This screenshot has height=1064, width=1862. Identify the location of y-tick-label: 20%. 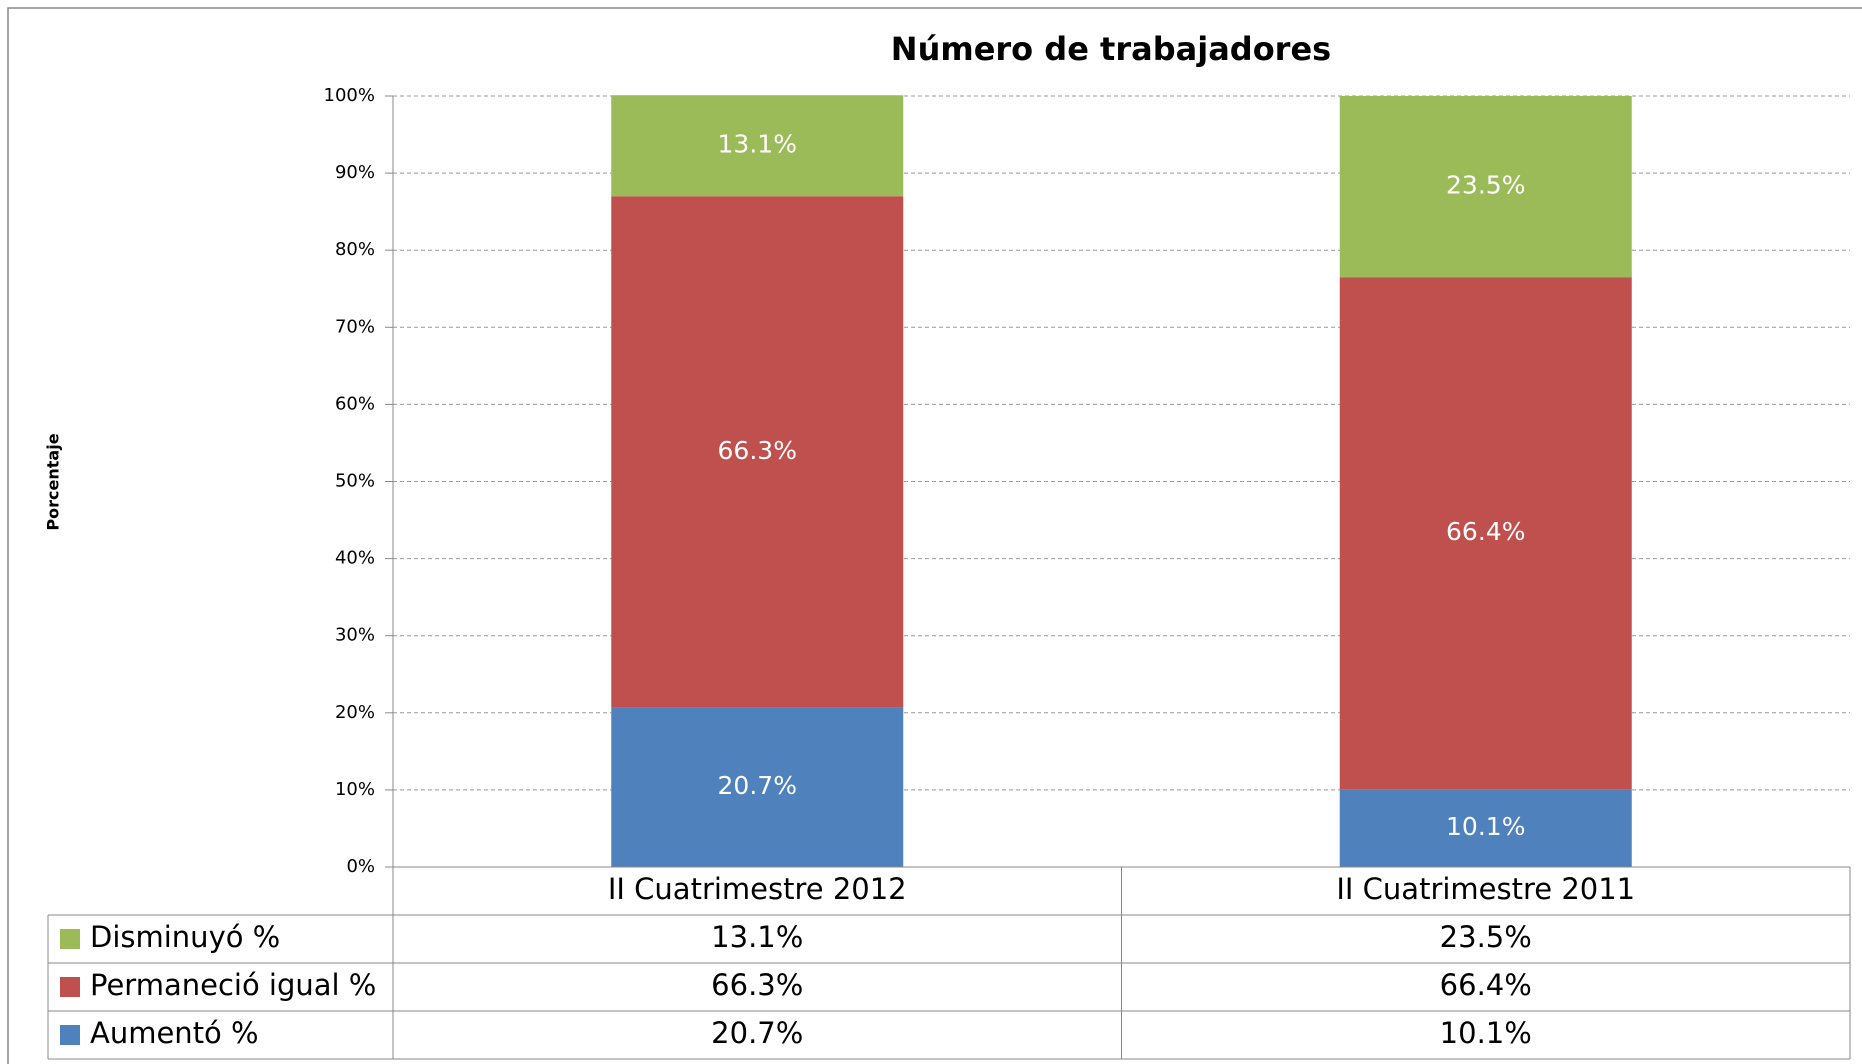
(355, 712).